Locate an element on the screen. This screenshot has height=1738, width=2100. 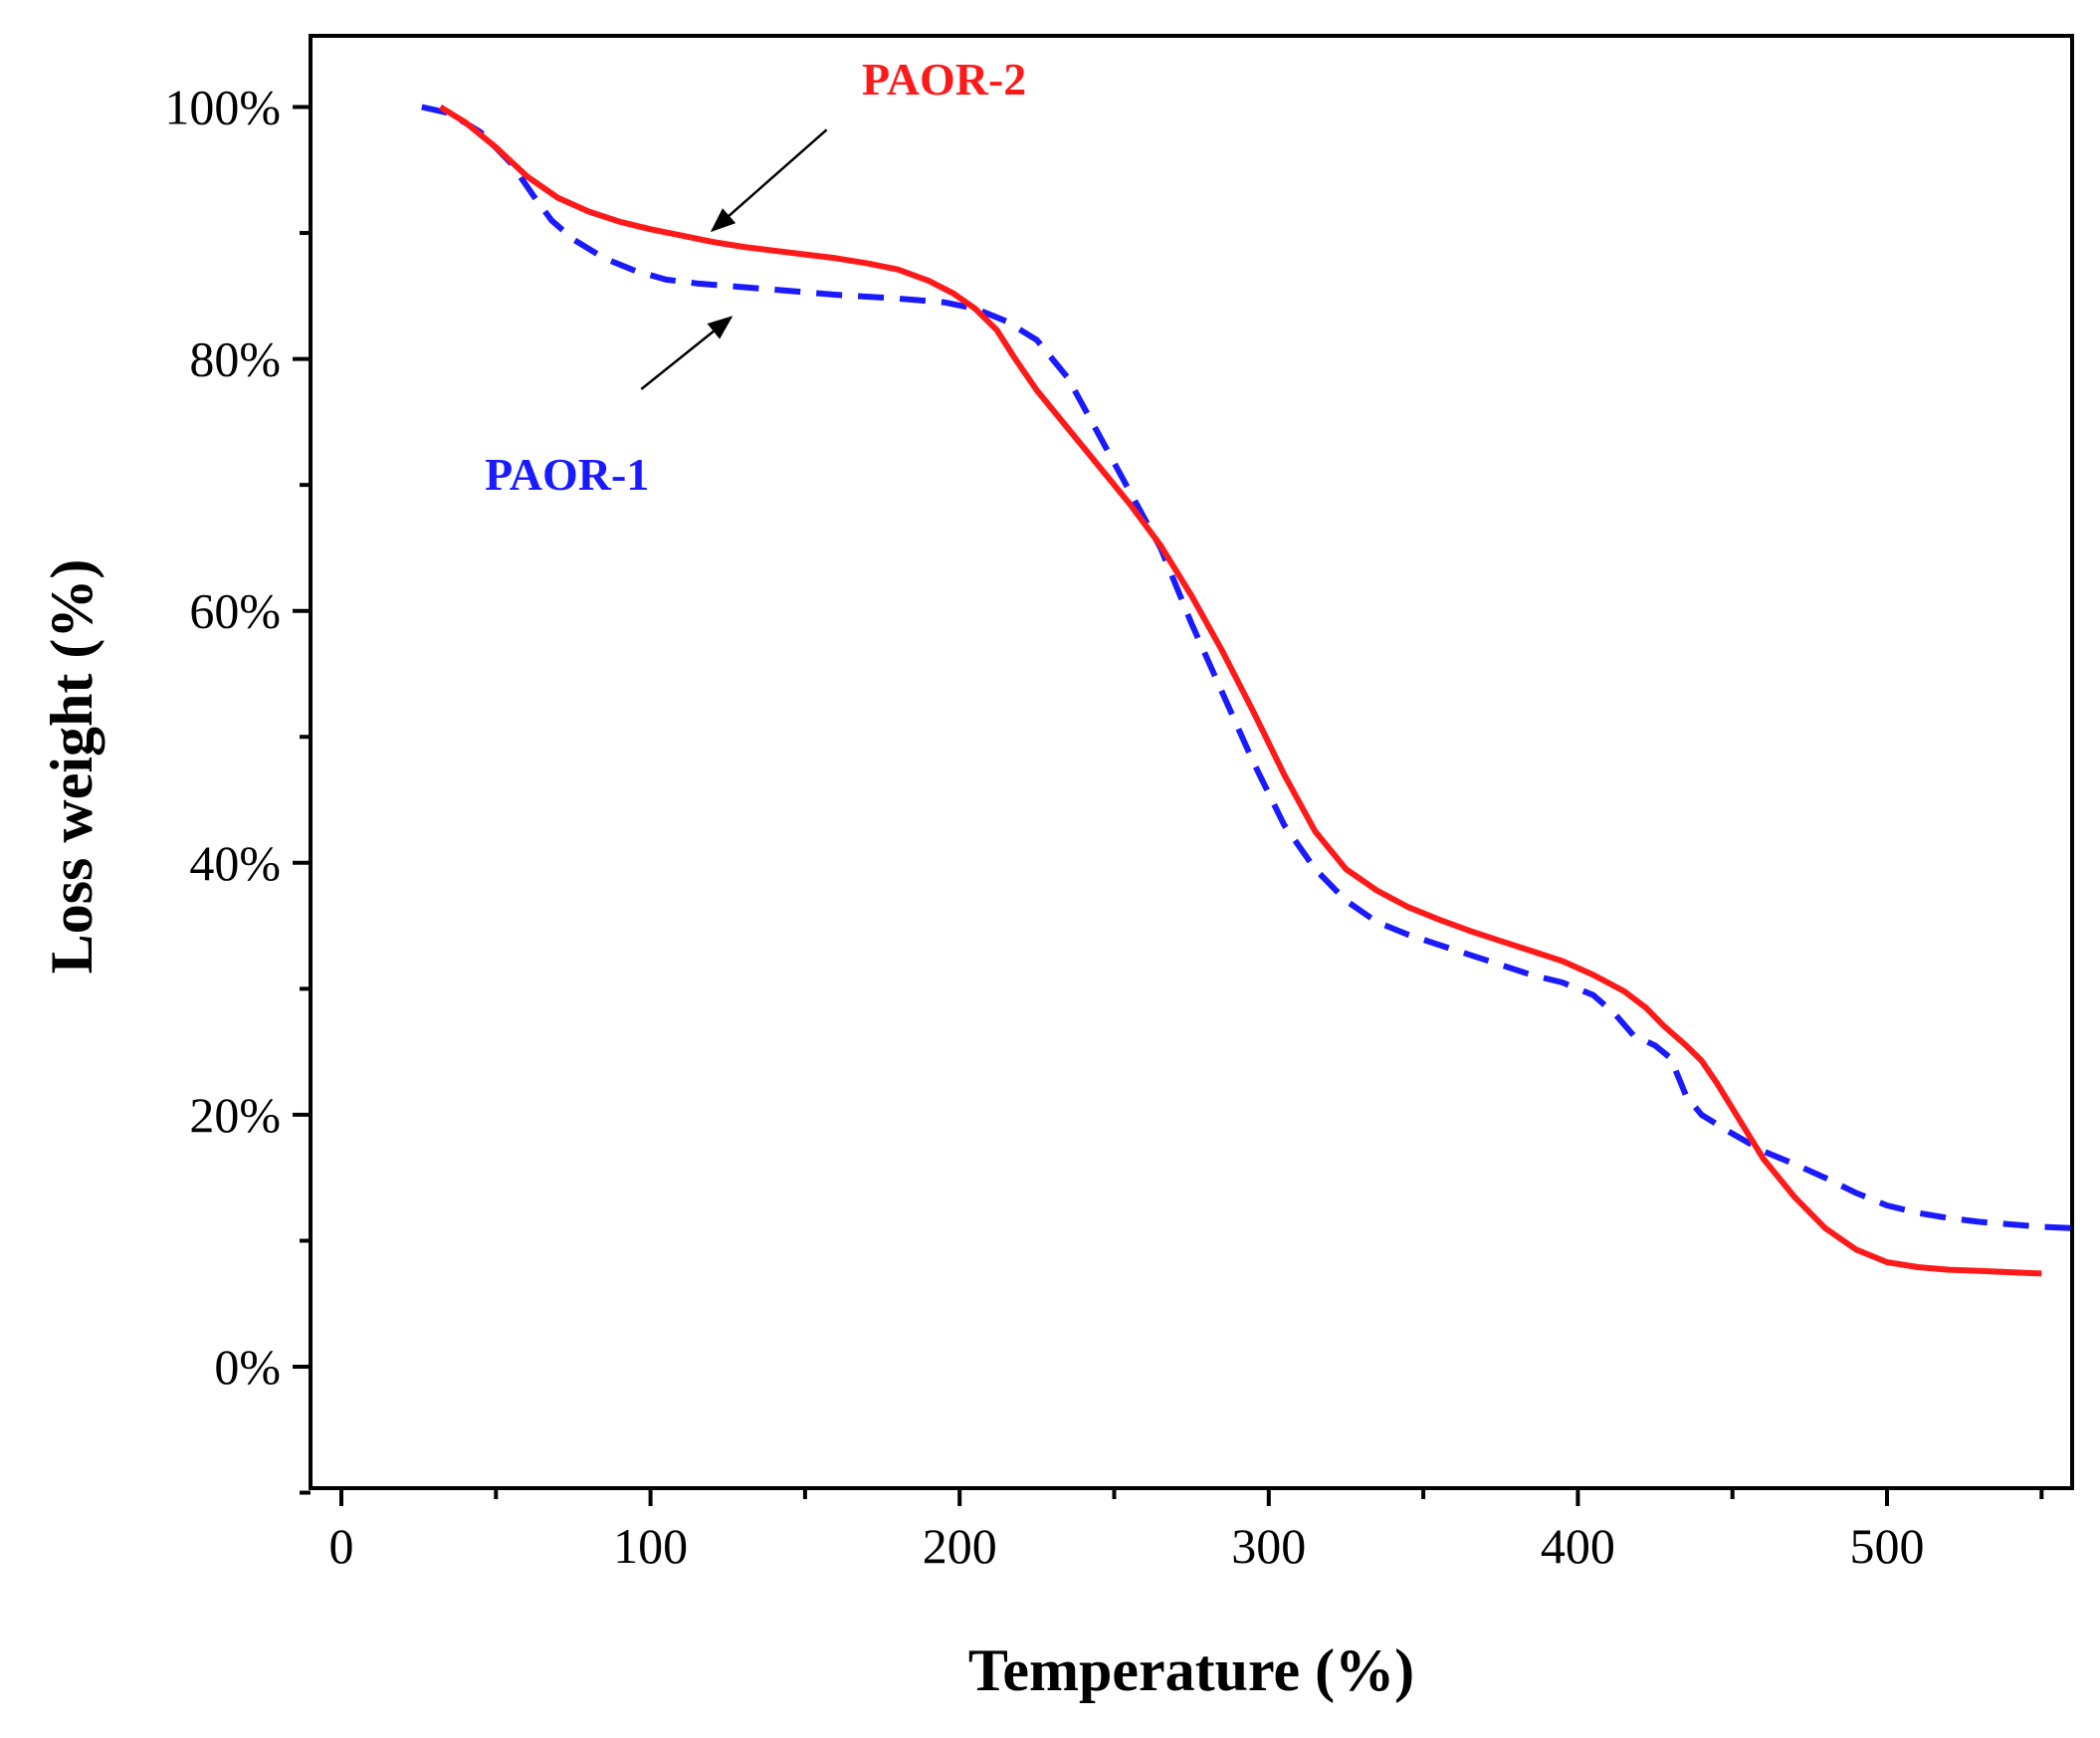
annotations: PAOR-2 PAOR-1 is located at coordinates (755, 277).